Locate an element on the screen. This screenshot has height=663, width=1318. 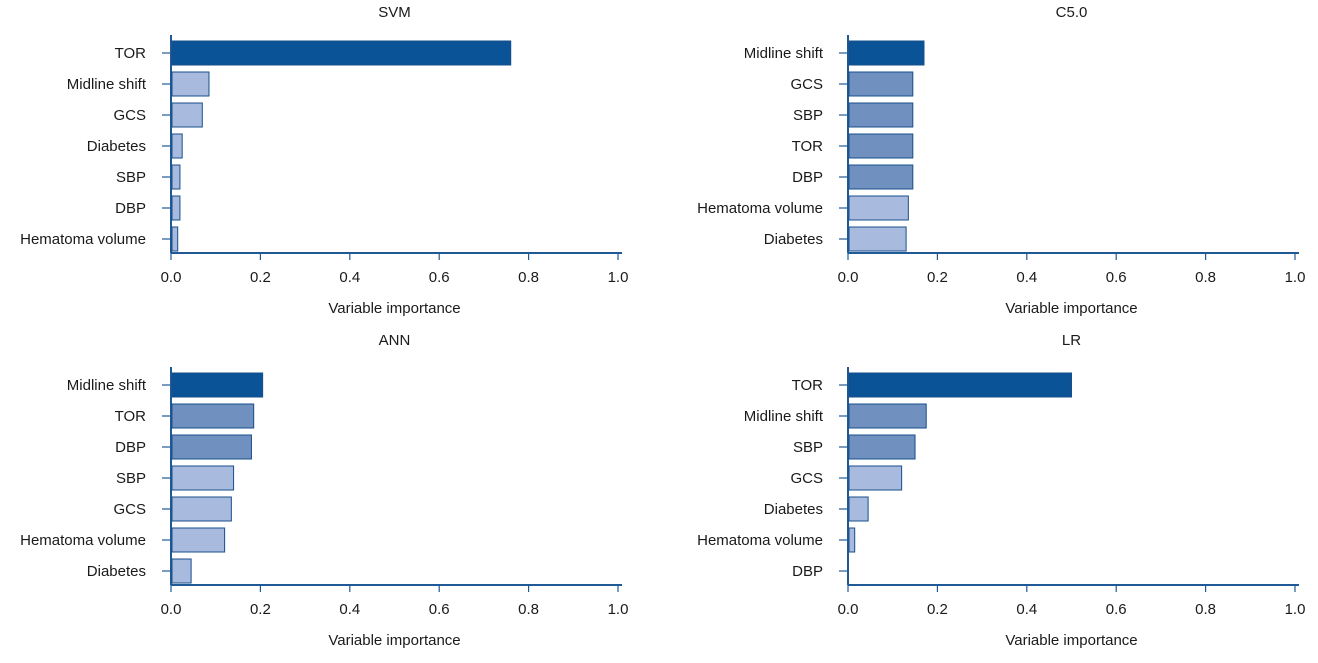
panel-title: C5.0 is located at coordinates (1072, 12).